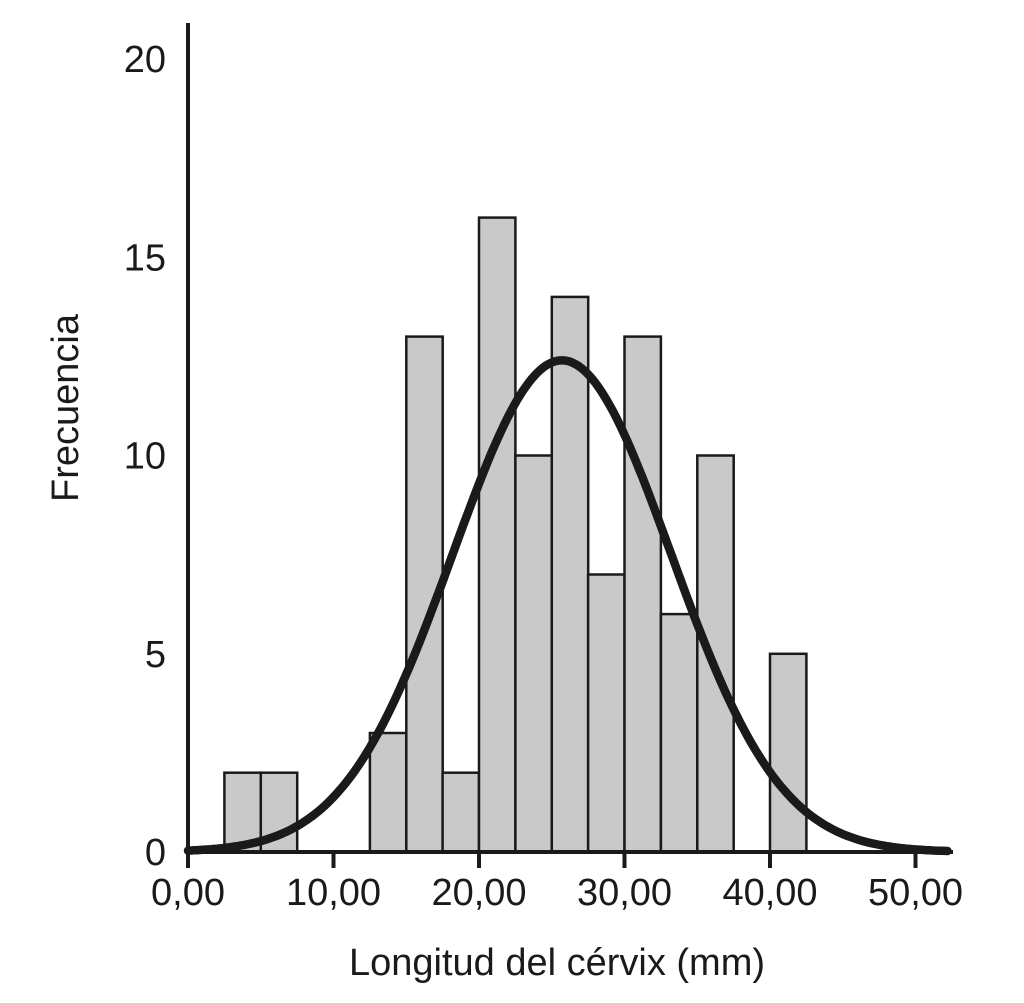 This screenshot has height=1003, width=1024. What do you see at coordinates (155, 853) in the screenshot?
I see `y-tick-label: 0` at bounding box center [155, 853].